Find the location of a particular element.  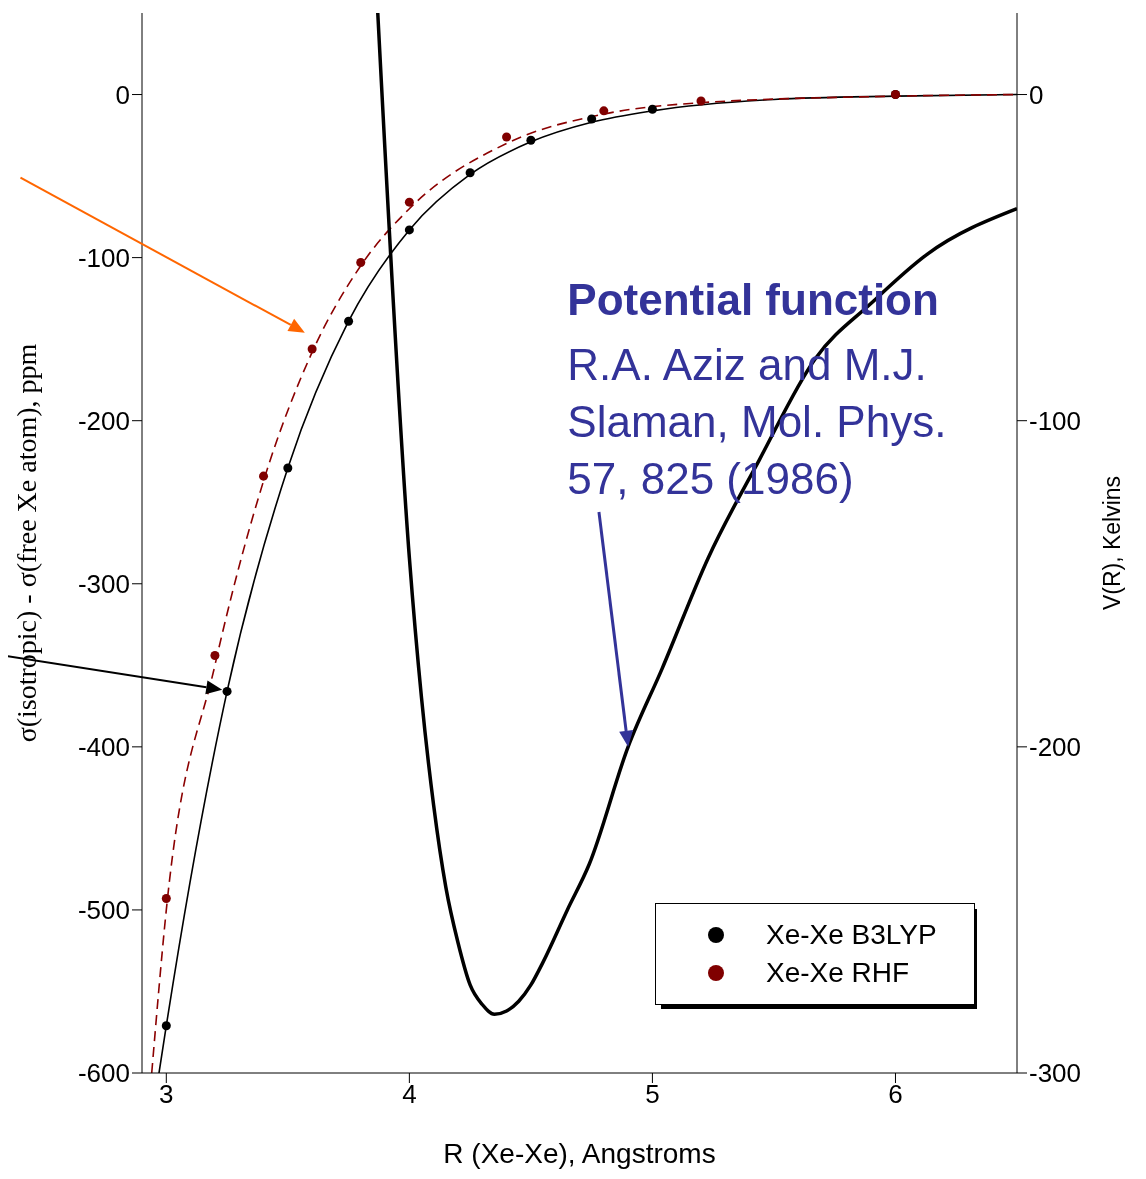

x-tick-label: 4 is located at coordinates (409, 1094).